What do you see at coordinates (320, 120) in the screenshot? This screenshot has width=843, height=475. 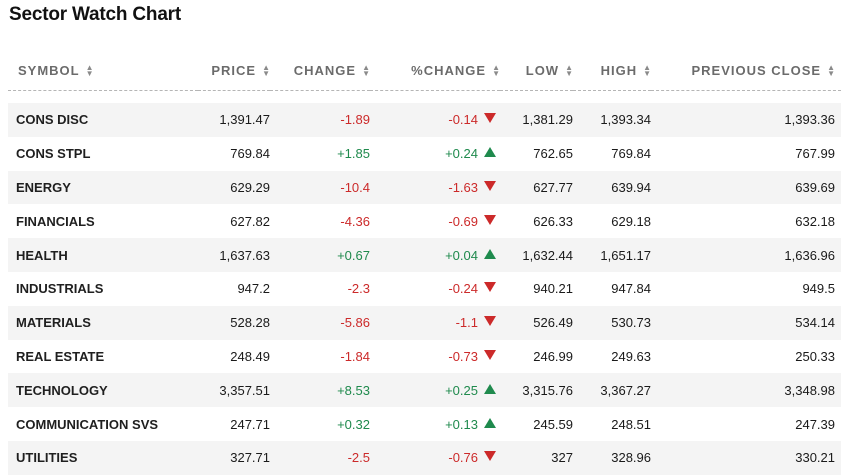 I see `change-cell: -1.89` at bounding box center [320, 120].